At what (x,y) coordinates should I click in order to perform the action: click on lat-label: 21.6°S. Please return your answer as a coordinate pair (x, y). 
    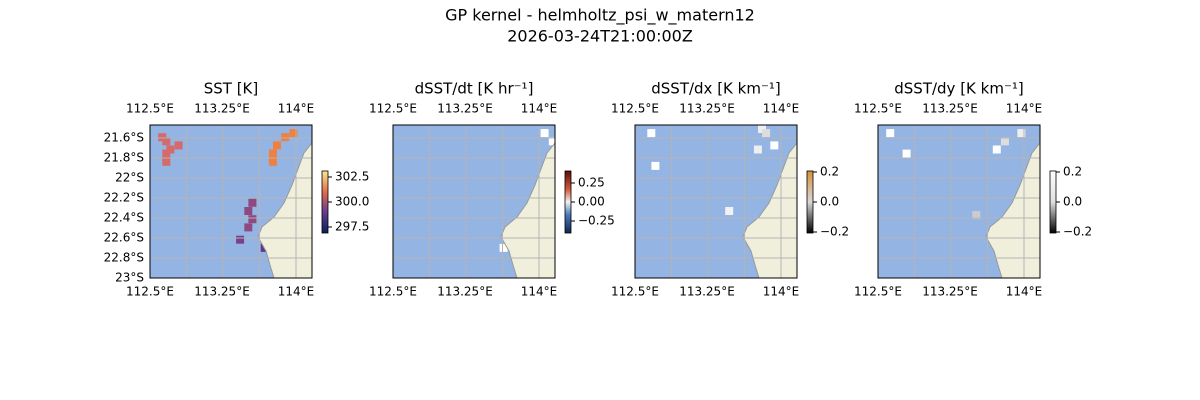
    Looking at the image, I should click on (124, 138).